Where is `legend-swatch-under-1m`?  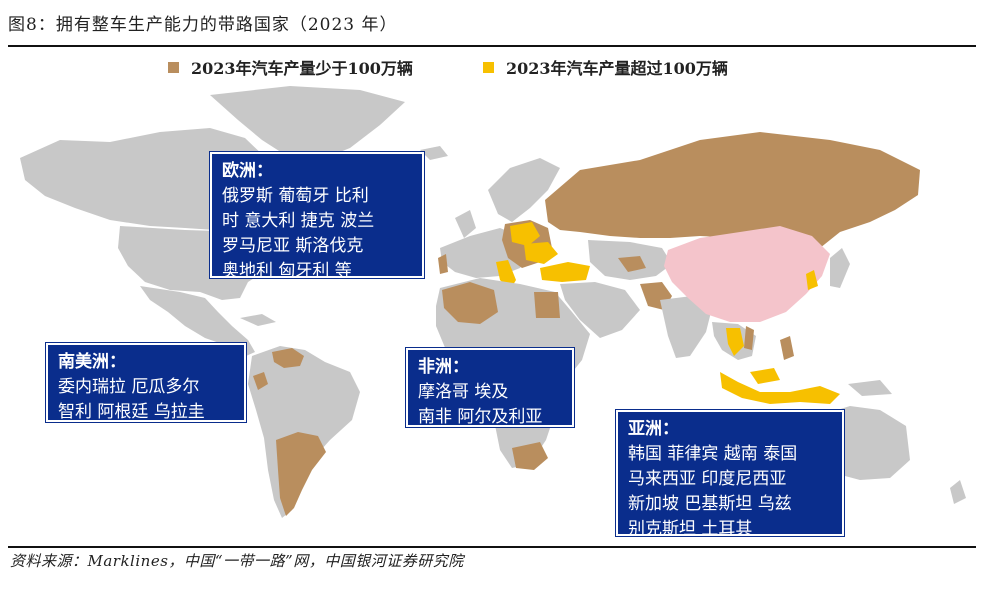
legend-swatch-under-1m is located at coordinates (173, 67).